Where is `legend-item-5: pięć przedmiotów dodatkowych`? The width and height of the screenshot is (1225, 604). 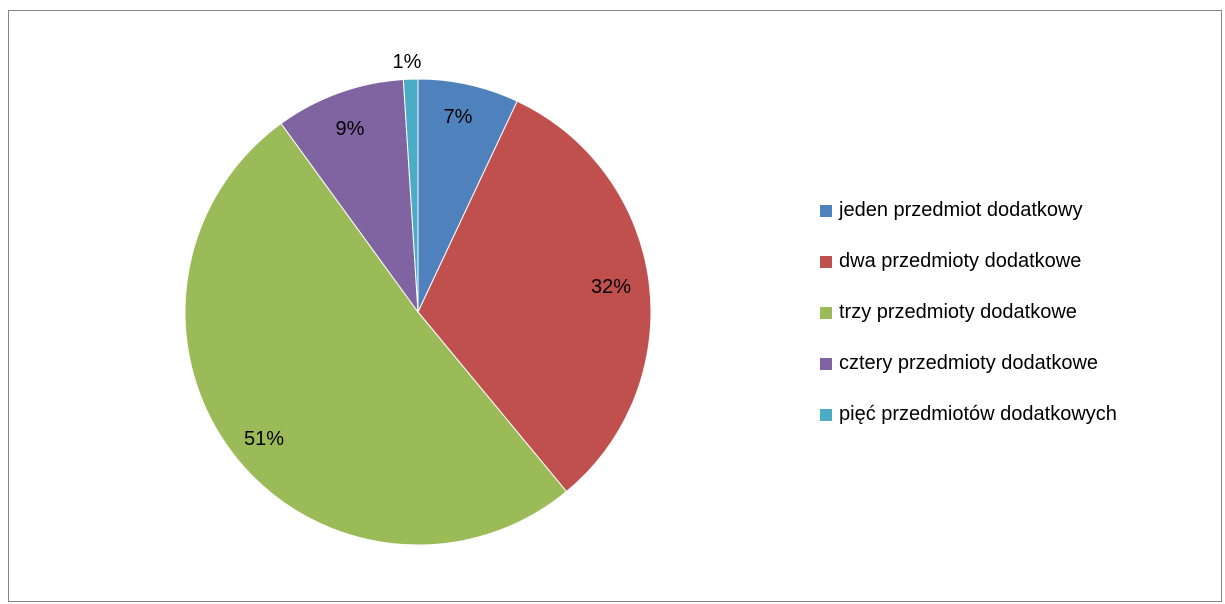 legend-item-5: pięć przedmiotów dodatkowych is located at coordinates (968, 414).